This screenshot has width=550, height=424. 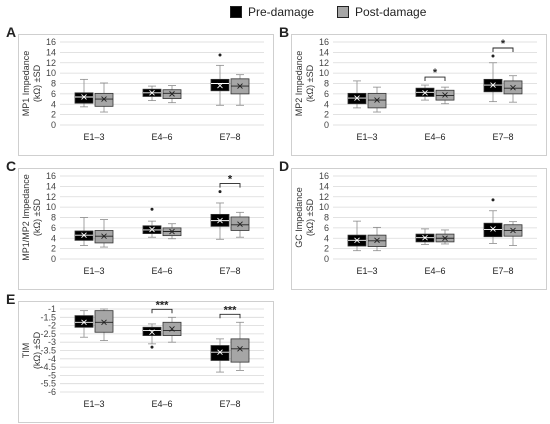 What do you see at coordinates (11, 32) in the screenshot?
I see `panel-letter: A` at bounding box center [11, 32].